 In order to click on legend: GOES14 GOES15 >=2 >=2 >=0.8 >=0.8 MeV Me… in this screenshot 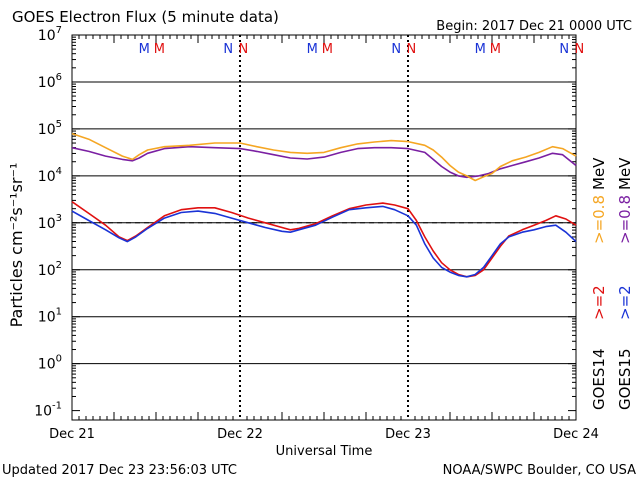, I will do `click(612, 283)`.